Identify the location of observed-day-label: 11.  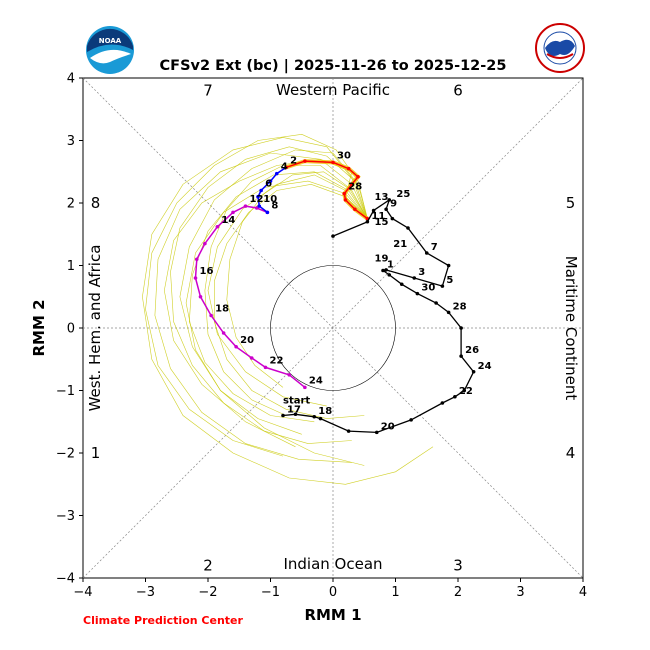
(378, 216).